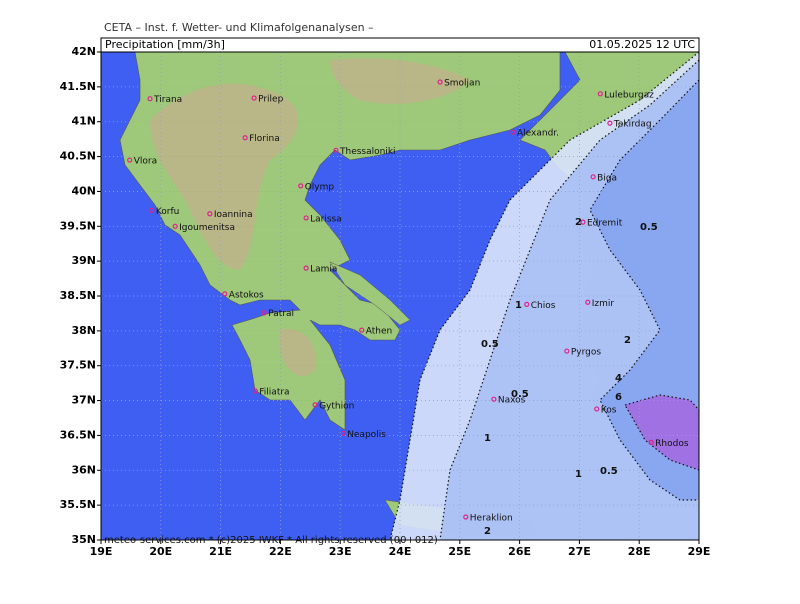 This screenshot has width=800, height=604. Describe the element at coordinates (83, 330) in the screenshot. I see `y-tick-label: 38N` at that location.